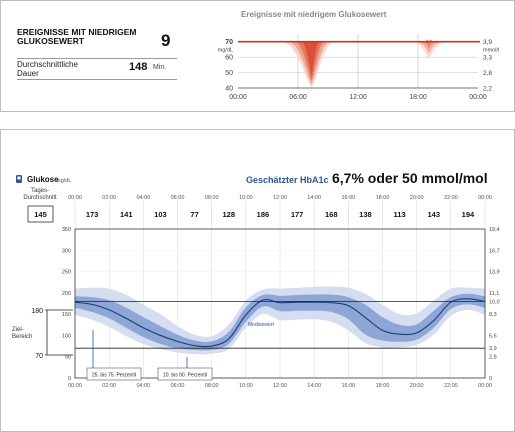  What do you see at coordinates (160, 214) in the screenshot?
I see `agp-hourly-average: 103` at bounding box center [160, 214].